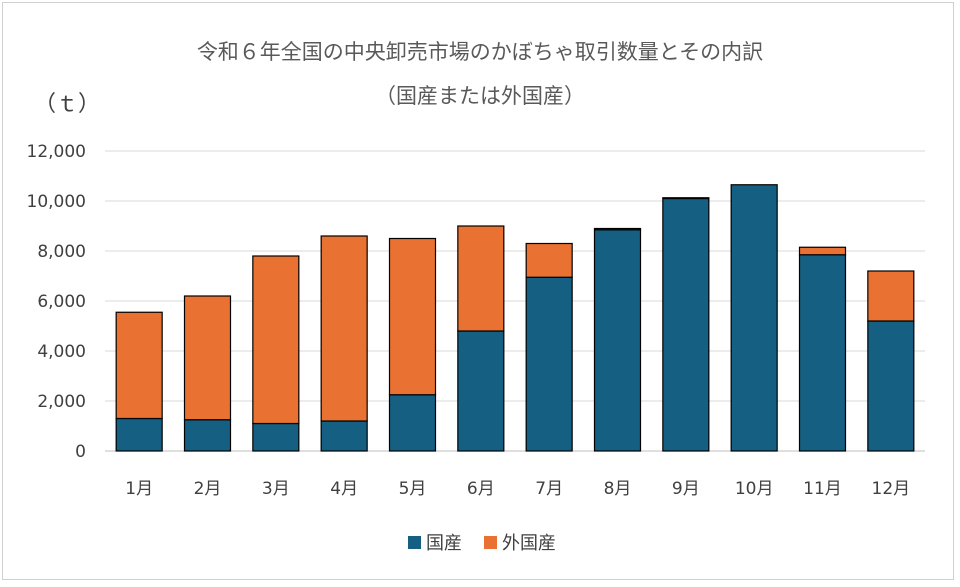 This screenshot has width=960, height=587. Describe the element at coordinates (61, 352) in the screenshot. I see `y-tick-label: 4,000` at that location.